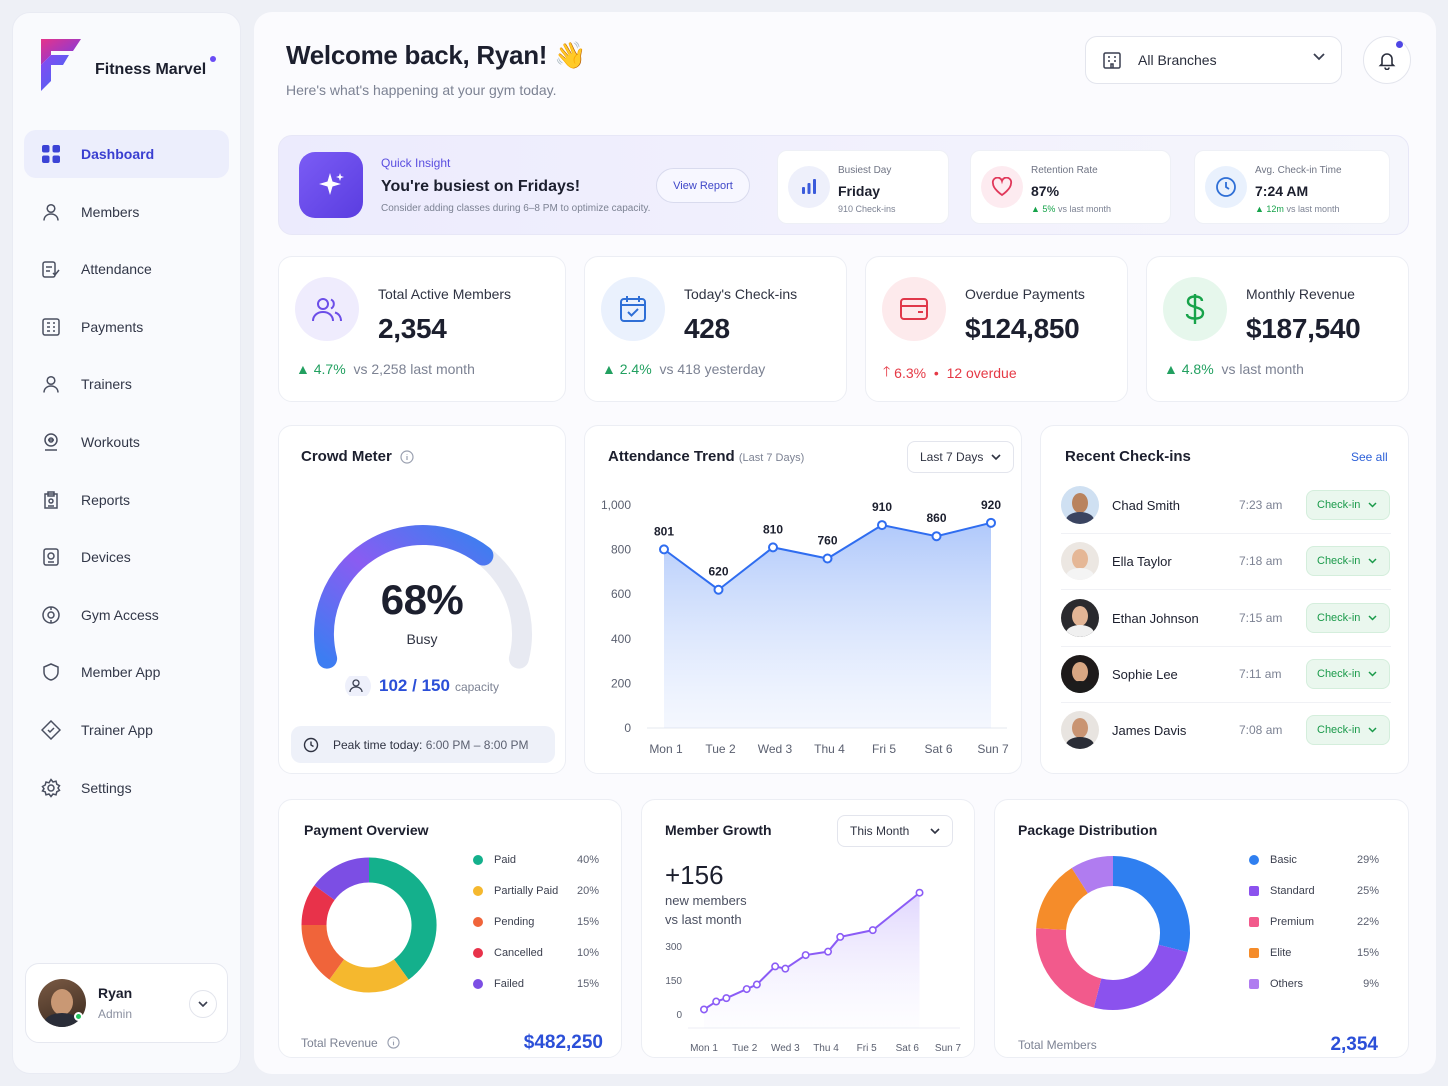 The image size is (1448, 1086). What do you see at coordinates (908, 1048) in the screenshot?
I see `x-tick-label: Sat 6` at bounding box center [908, 1048].